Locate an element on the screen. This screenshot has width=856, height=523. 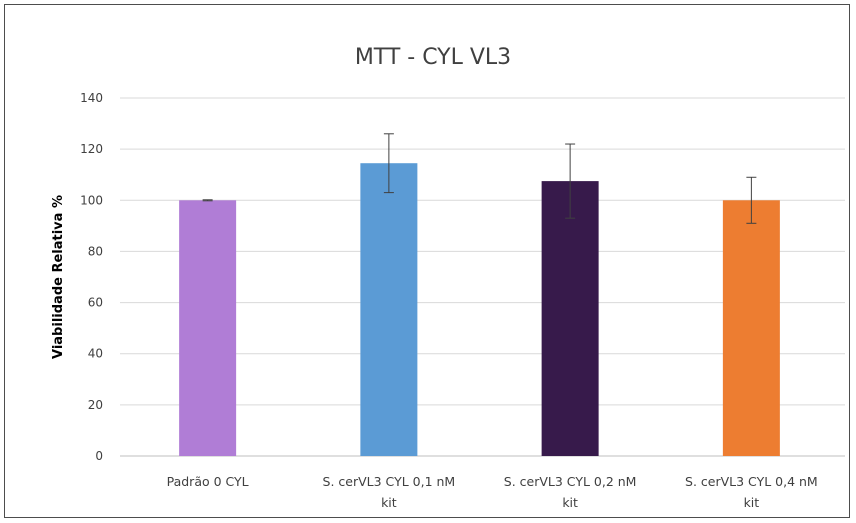
y-tick-label: 60 is located at coordinates (95, 303).